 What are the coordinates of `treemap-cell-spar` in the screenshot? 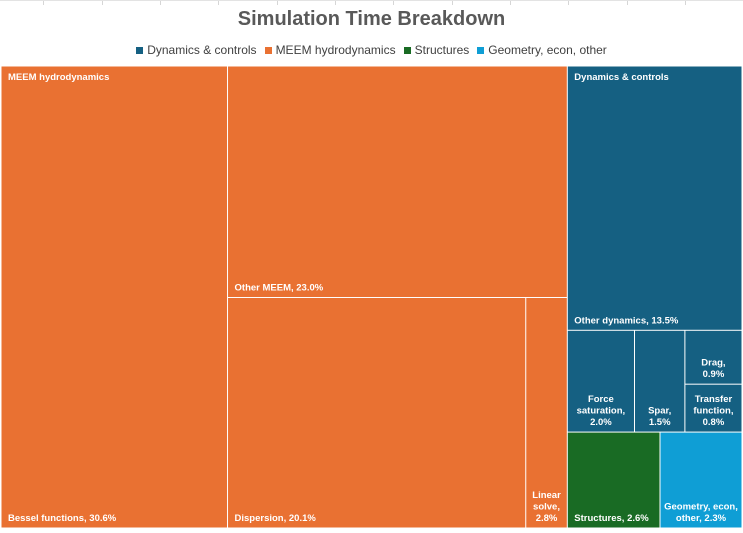 It's located at (659, 381).